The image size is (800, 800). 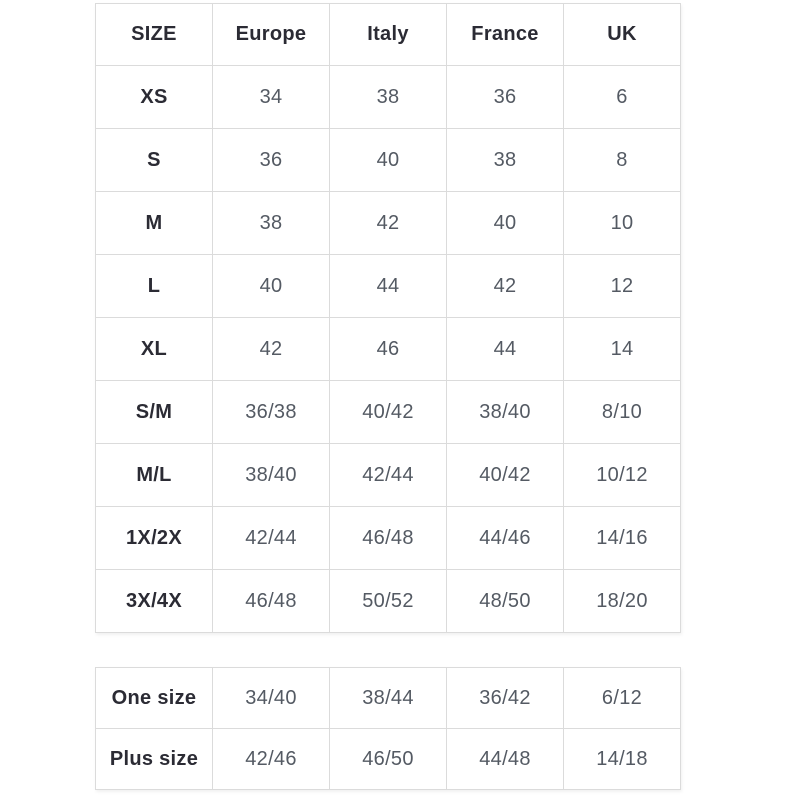 I want to click on cell-italy: 42, so click(x=388, y=223).